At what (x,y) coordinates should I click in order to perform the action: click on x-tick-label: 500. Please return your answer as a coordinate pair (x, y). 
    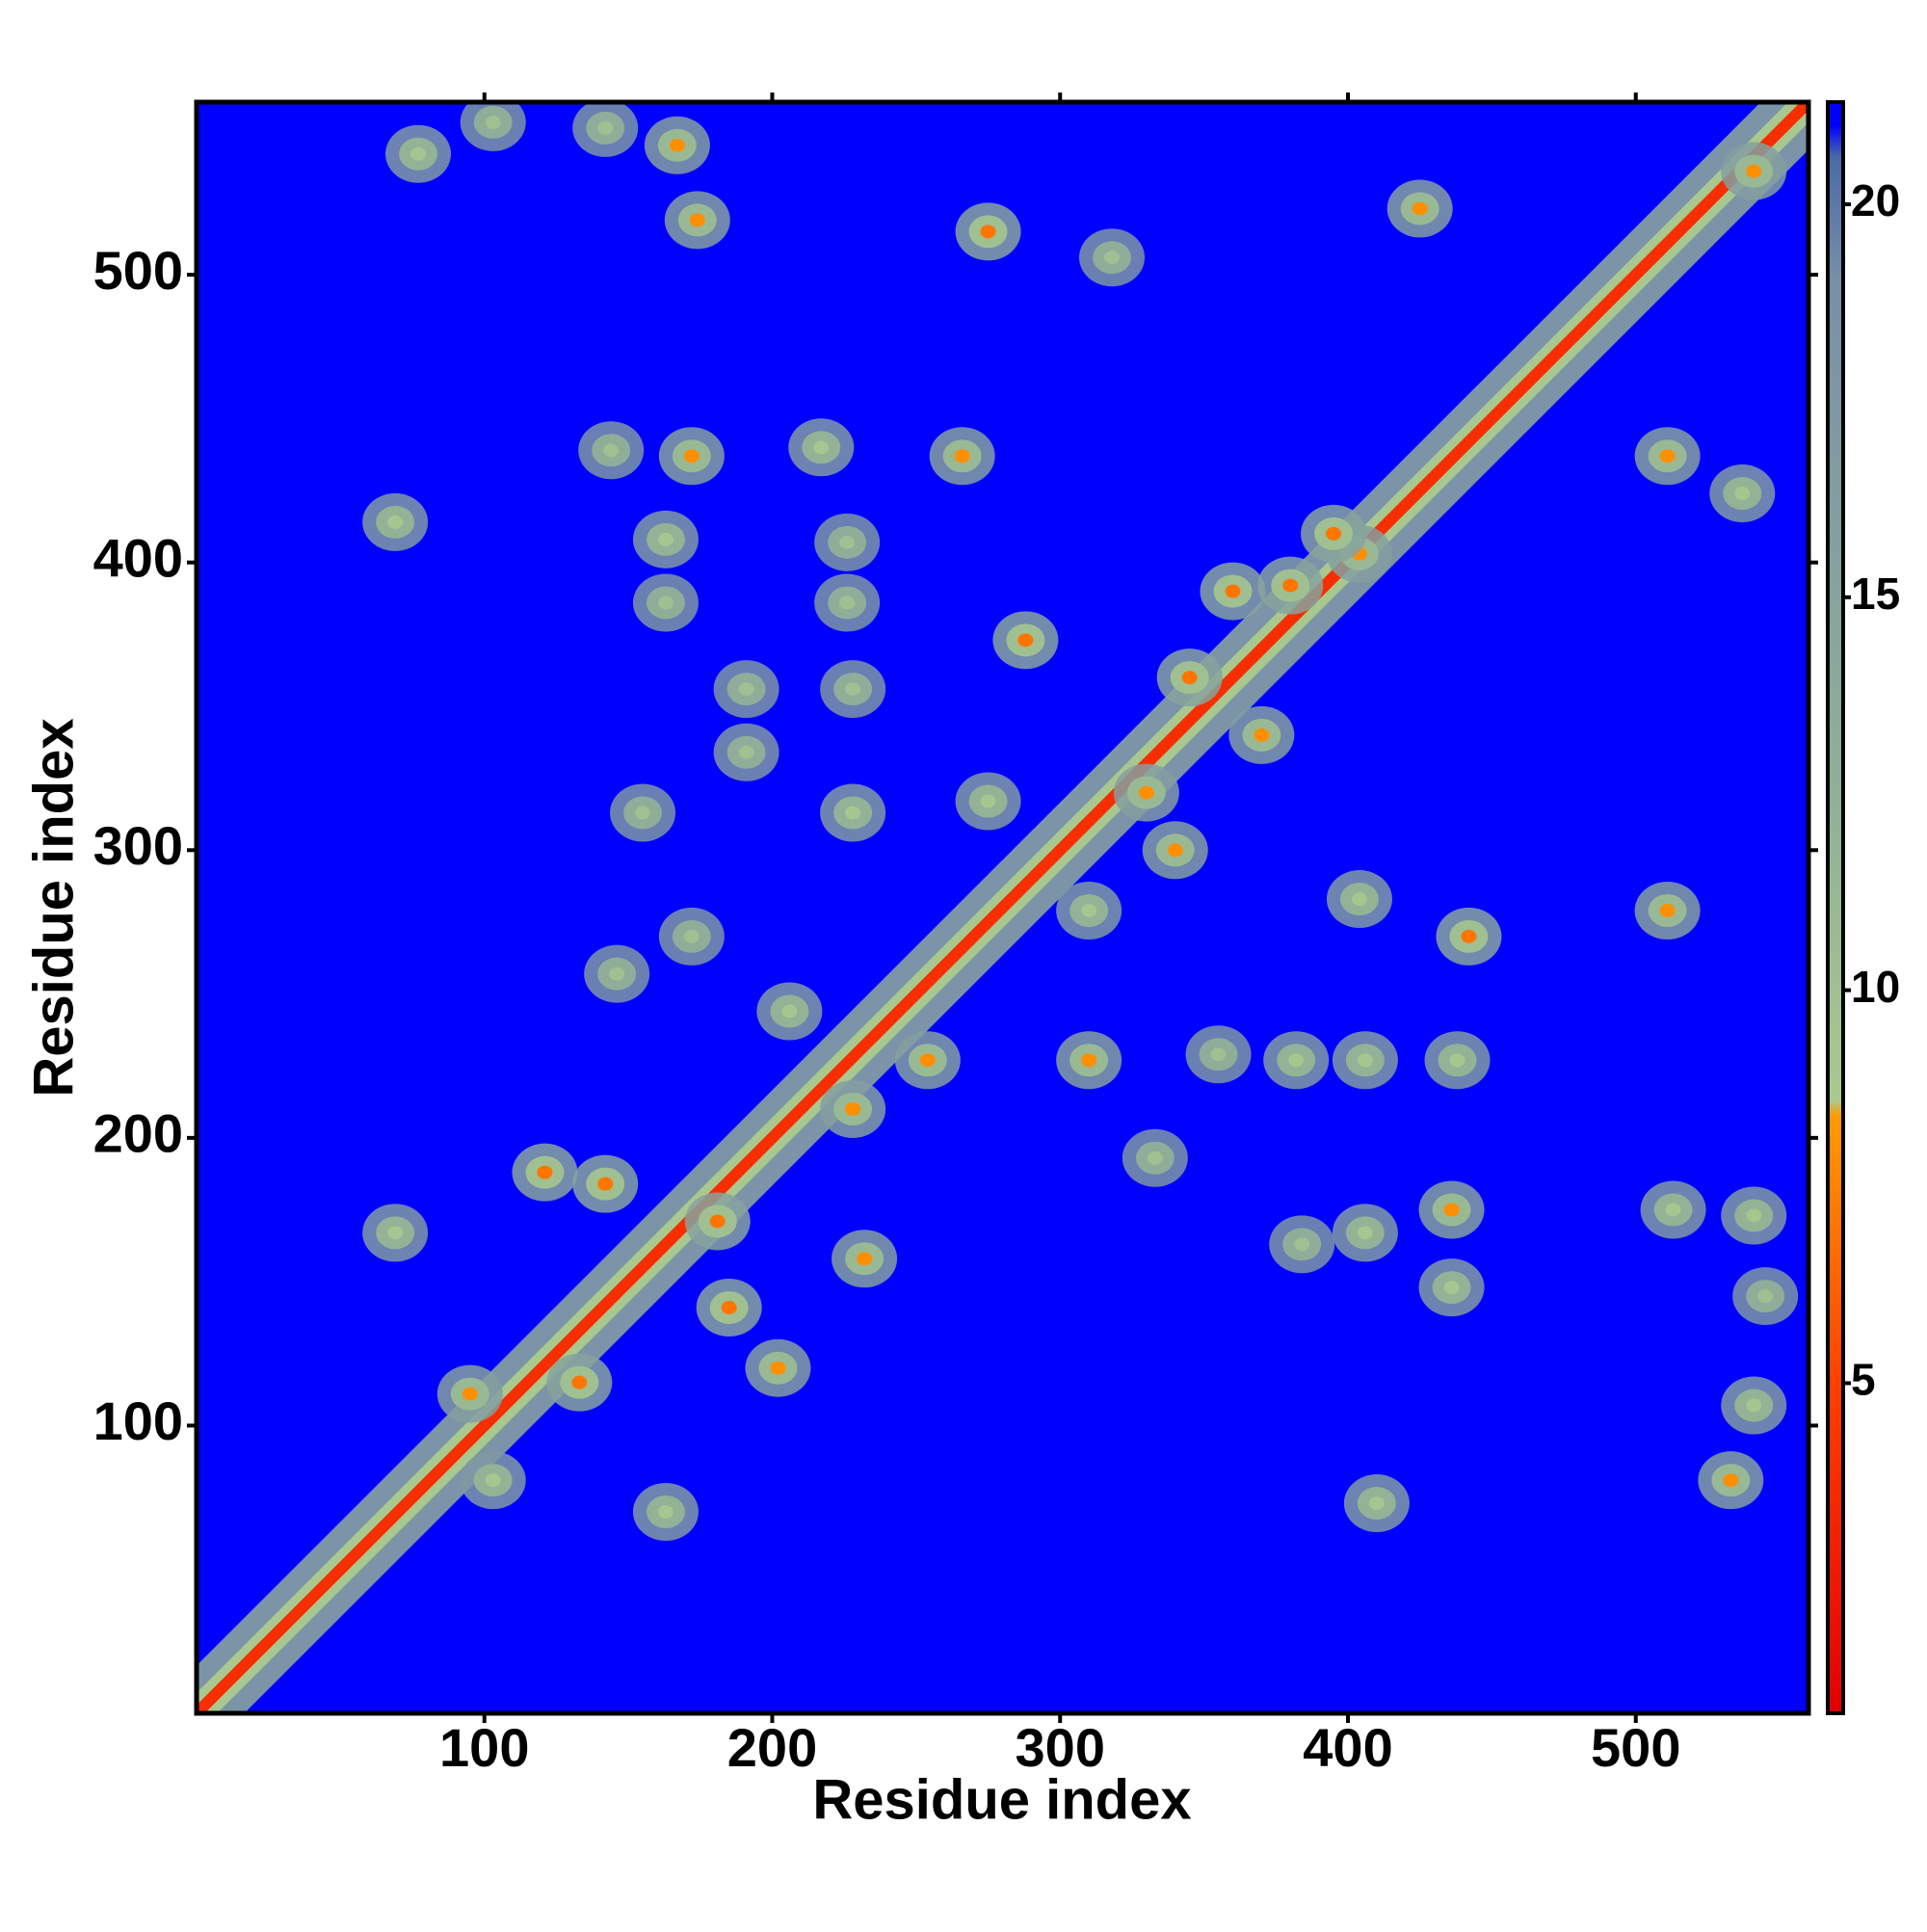
    Looking at the image, I should click on (1635, 1747).